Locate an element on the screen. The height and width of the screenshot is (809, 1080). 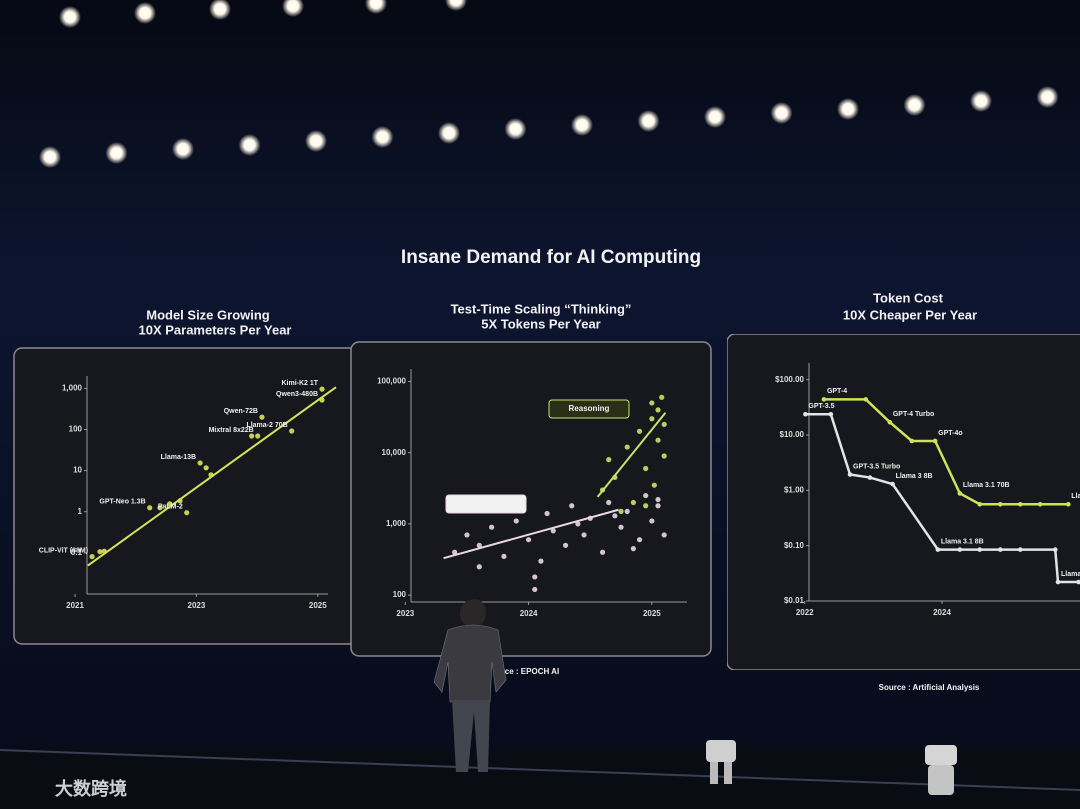
x-tick-label: 2022 is located at coordinates (805, 612).